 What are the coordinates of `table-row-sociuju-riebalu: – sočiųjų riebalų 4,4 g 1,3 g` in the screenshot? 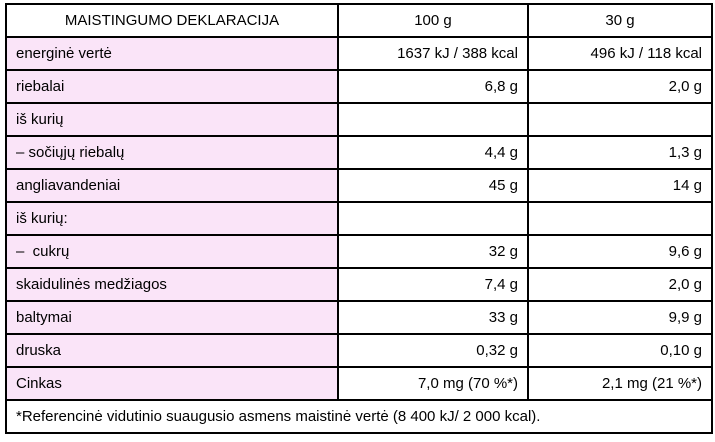 It's located at (359, 152).